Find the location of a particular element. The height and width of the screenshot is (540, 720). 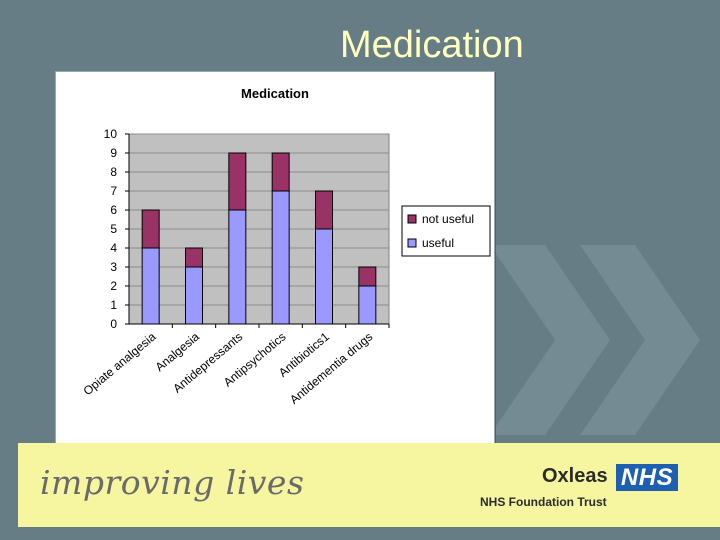

chart-title: Medication is located at coordinates (275, 93).